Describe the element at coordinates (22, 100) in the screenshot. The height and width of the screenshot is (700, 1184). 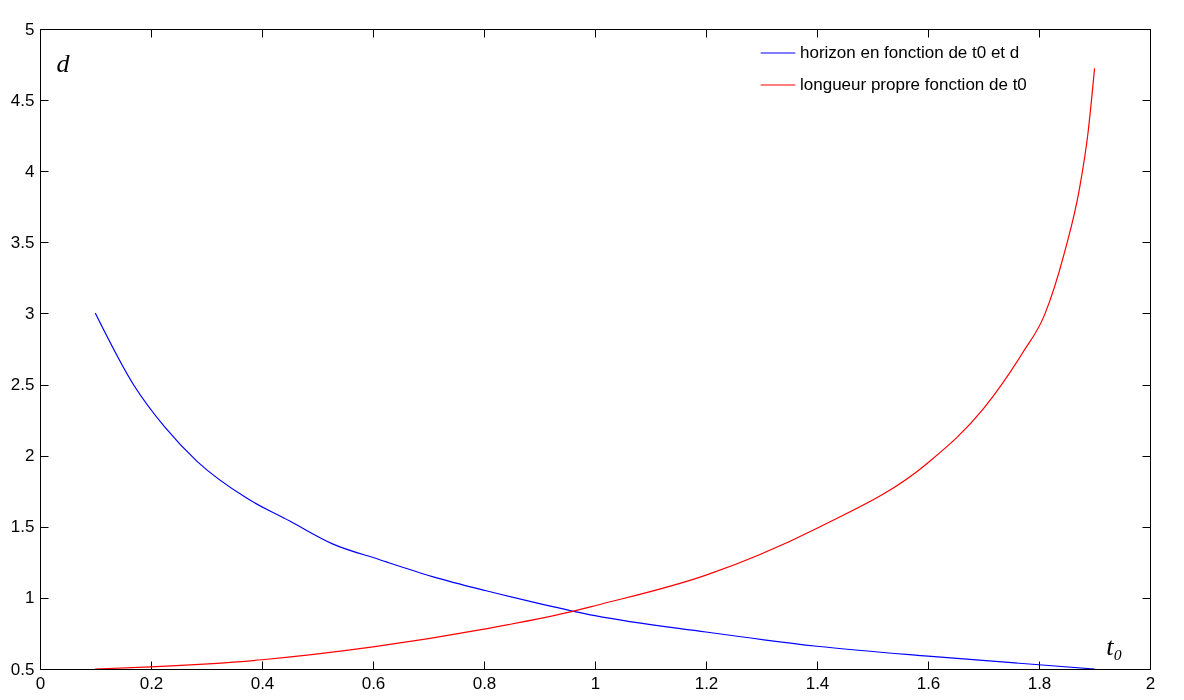
I see `y-tick-label: 4.5` at that location.